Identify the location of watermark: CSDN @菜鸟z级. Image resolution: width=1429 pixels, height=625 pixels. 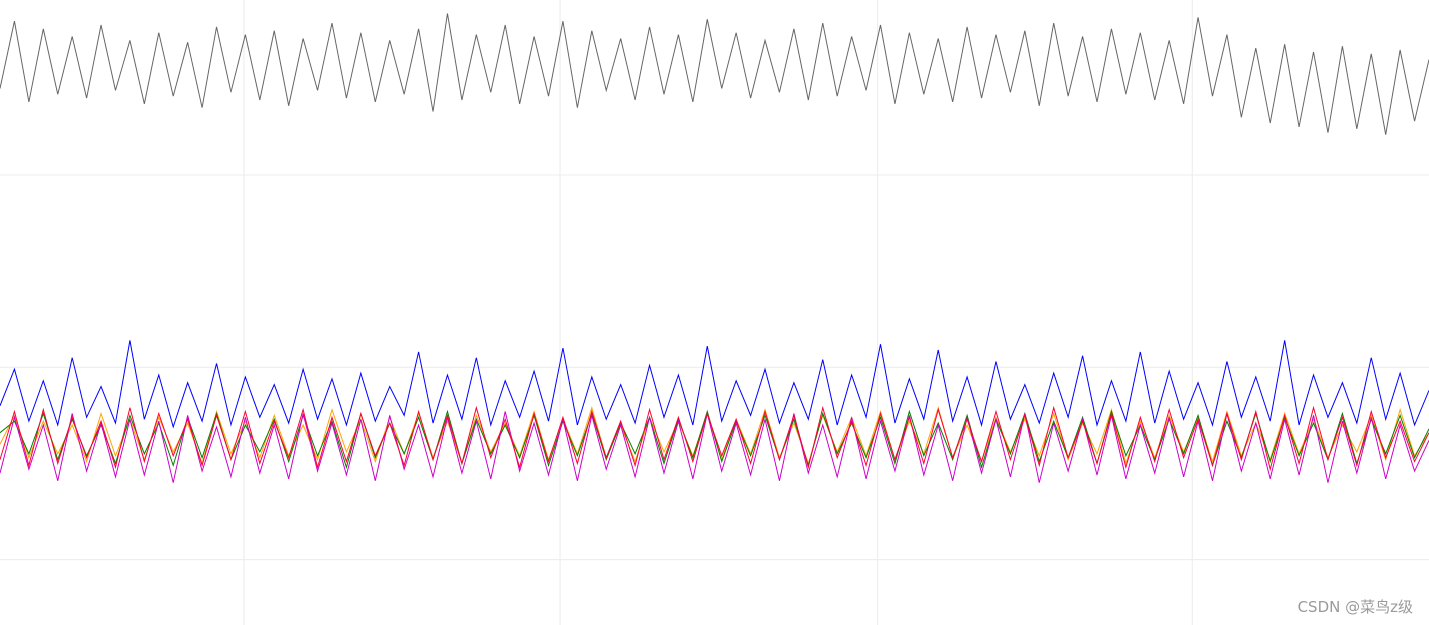
(1355, 607).